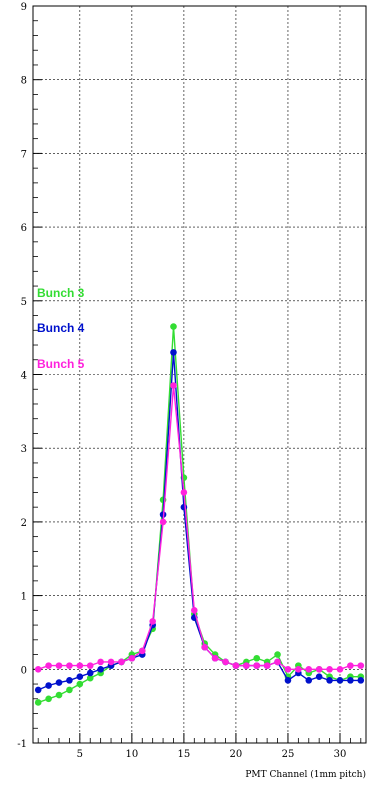 Image resolution: width=367 pixels, height=790 pixels. I want to click on x-tick-label: 25, so click(288, 754).